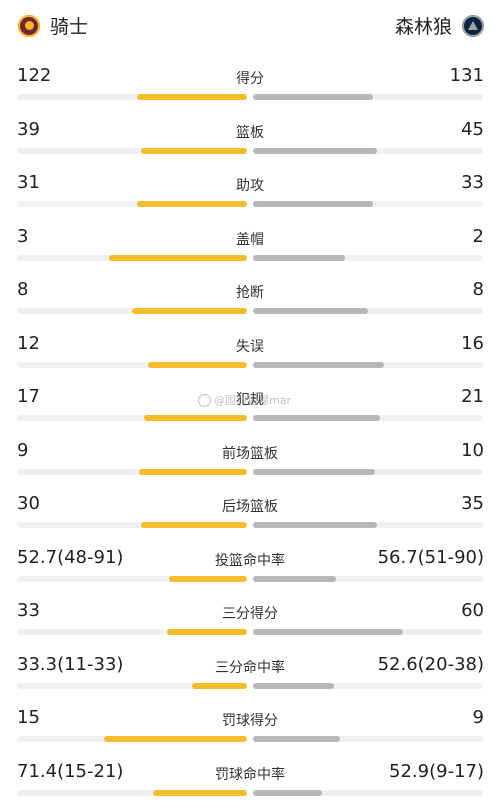 The height and width of the screenshot is (812, 500). I want to click on weibo-icon, so click(204, 400).